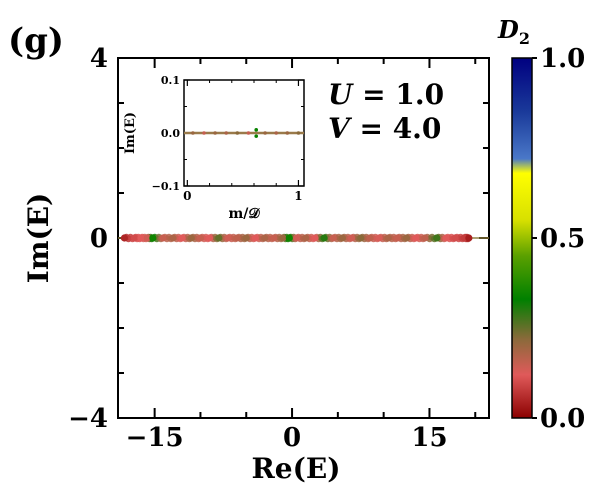 The width and height of the screenshot is (600, 500). I want to click on annotation-v: V = 4.0, so click(384, 128).